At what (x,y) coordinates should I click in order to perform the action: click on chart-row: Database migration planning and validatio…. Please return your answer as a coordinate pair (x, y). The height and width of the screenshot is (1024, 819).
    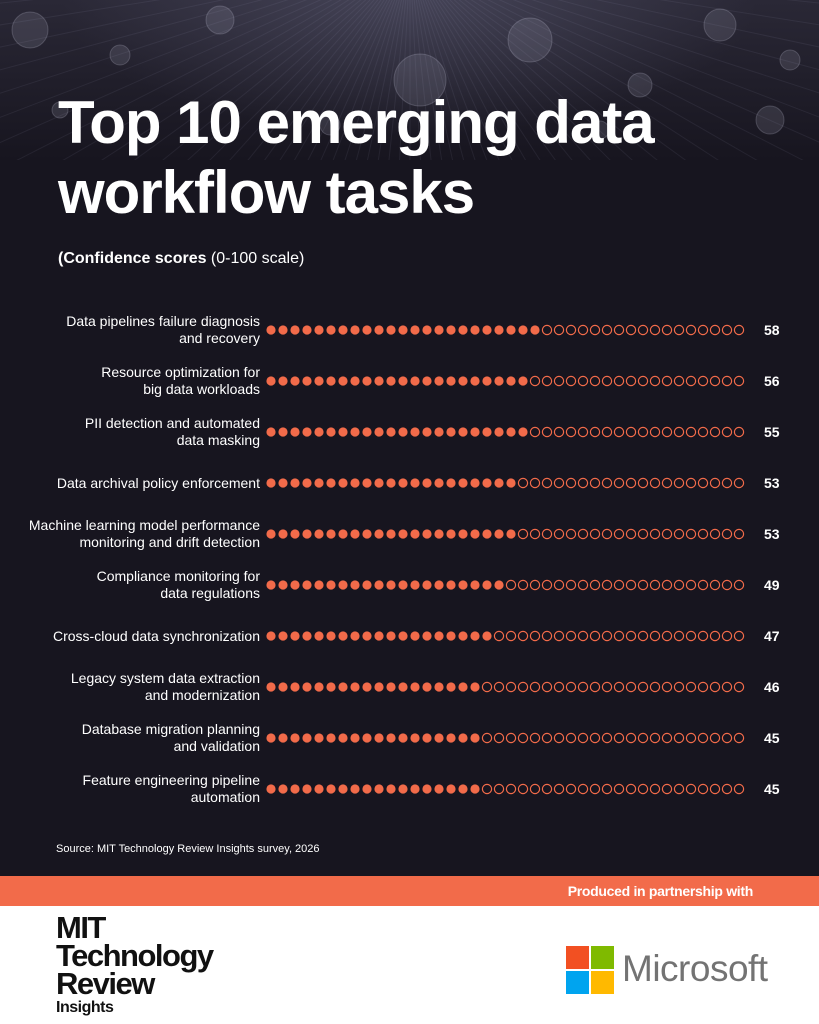
    Looking at the image, I should click on (409, 738).